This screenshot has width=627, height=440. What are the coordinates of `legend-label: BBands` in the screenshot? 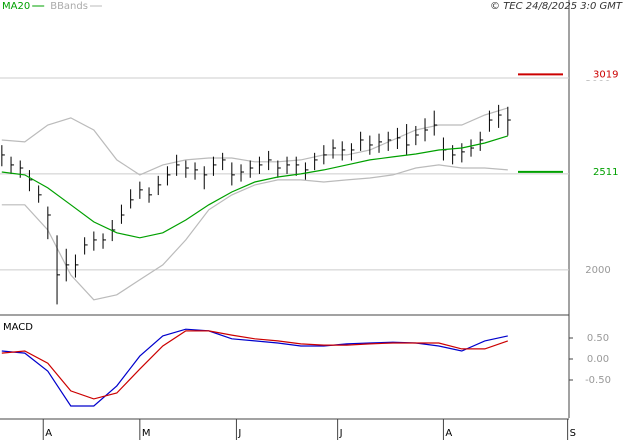 It's located at (69, 6).